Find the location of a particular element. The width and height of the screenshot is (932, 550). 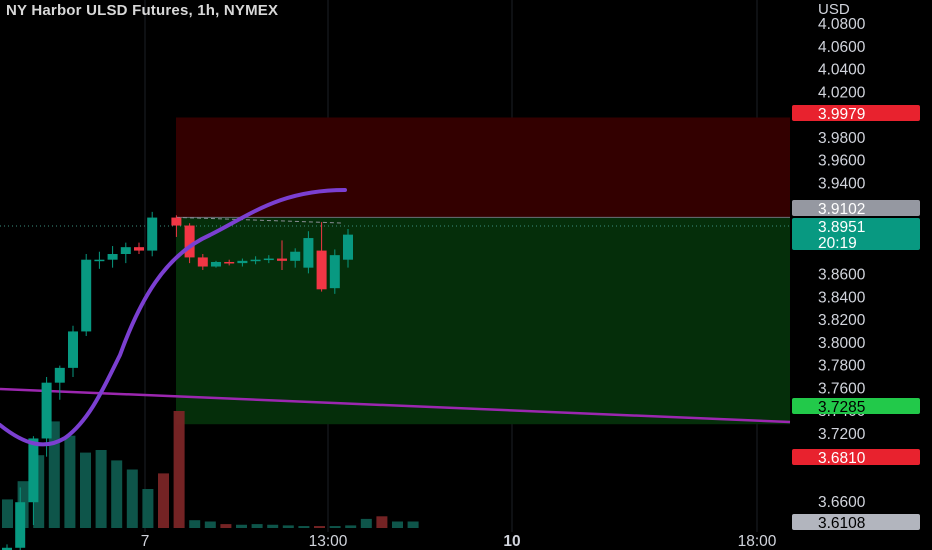

target-price-tag is located at coordinates (856, 406).